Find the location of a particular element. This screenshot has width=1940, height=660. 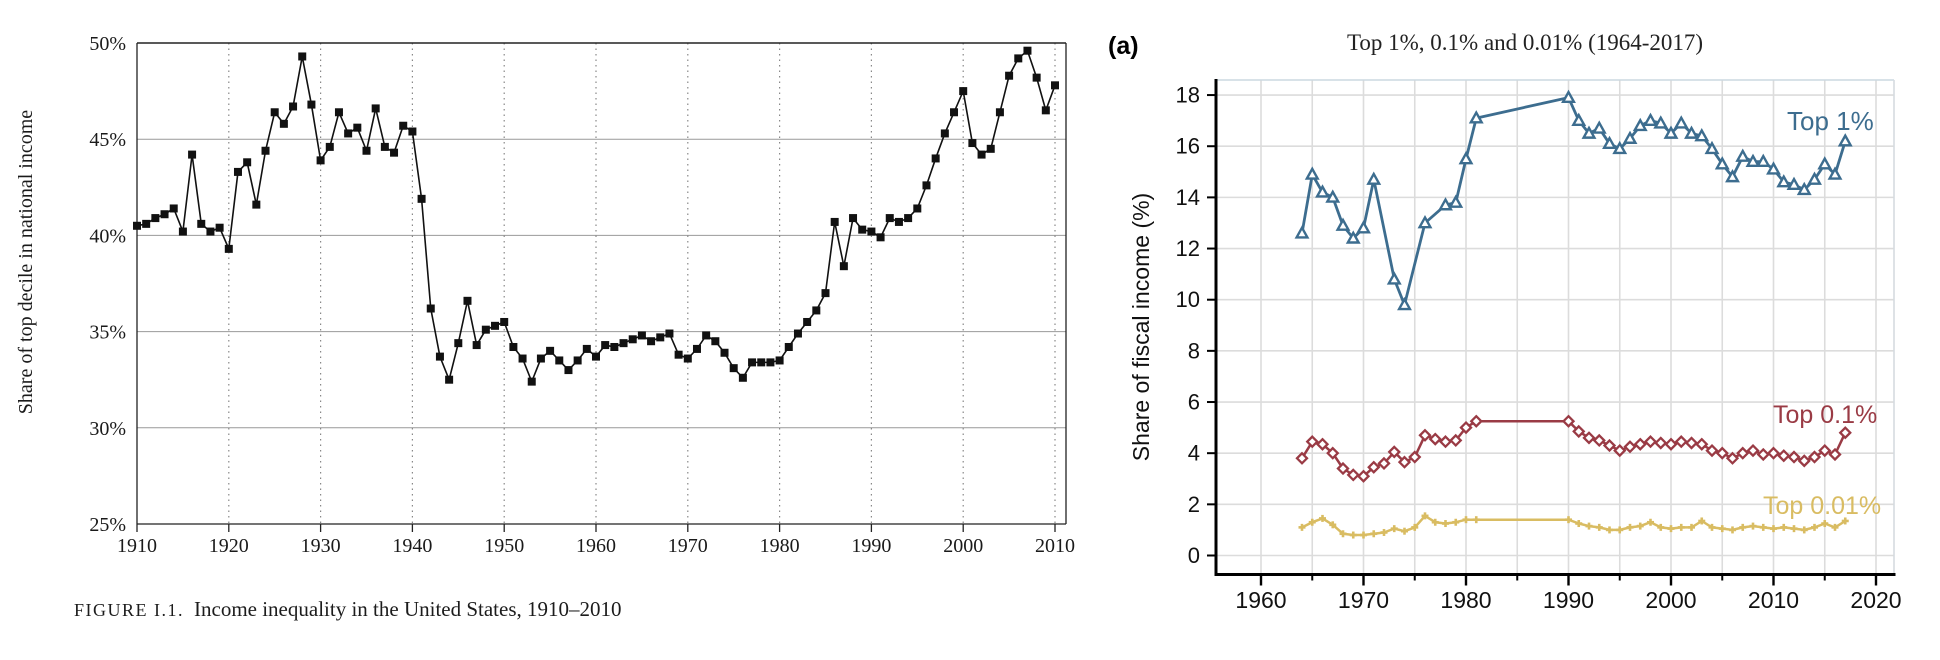

y-tick-label: 25% is located at coordinates (107, 525).